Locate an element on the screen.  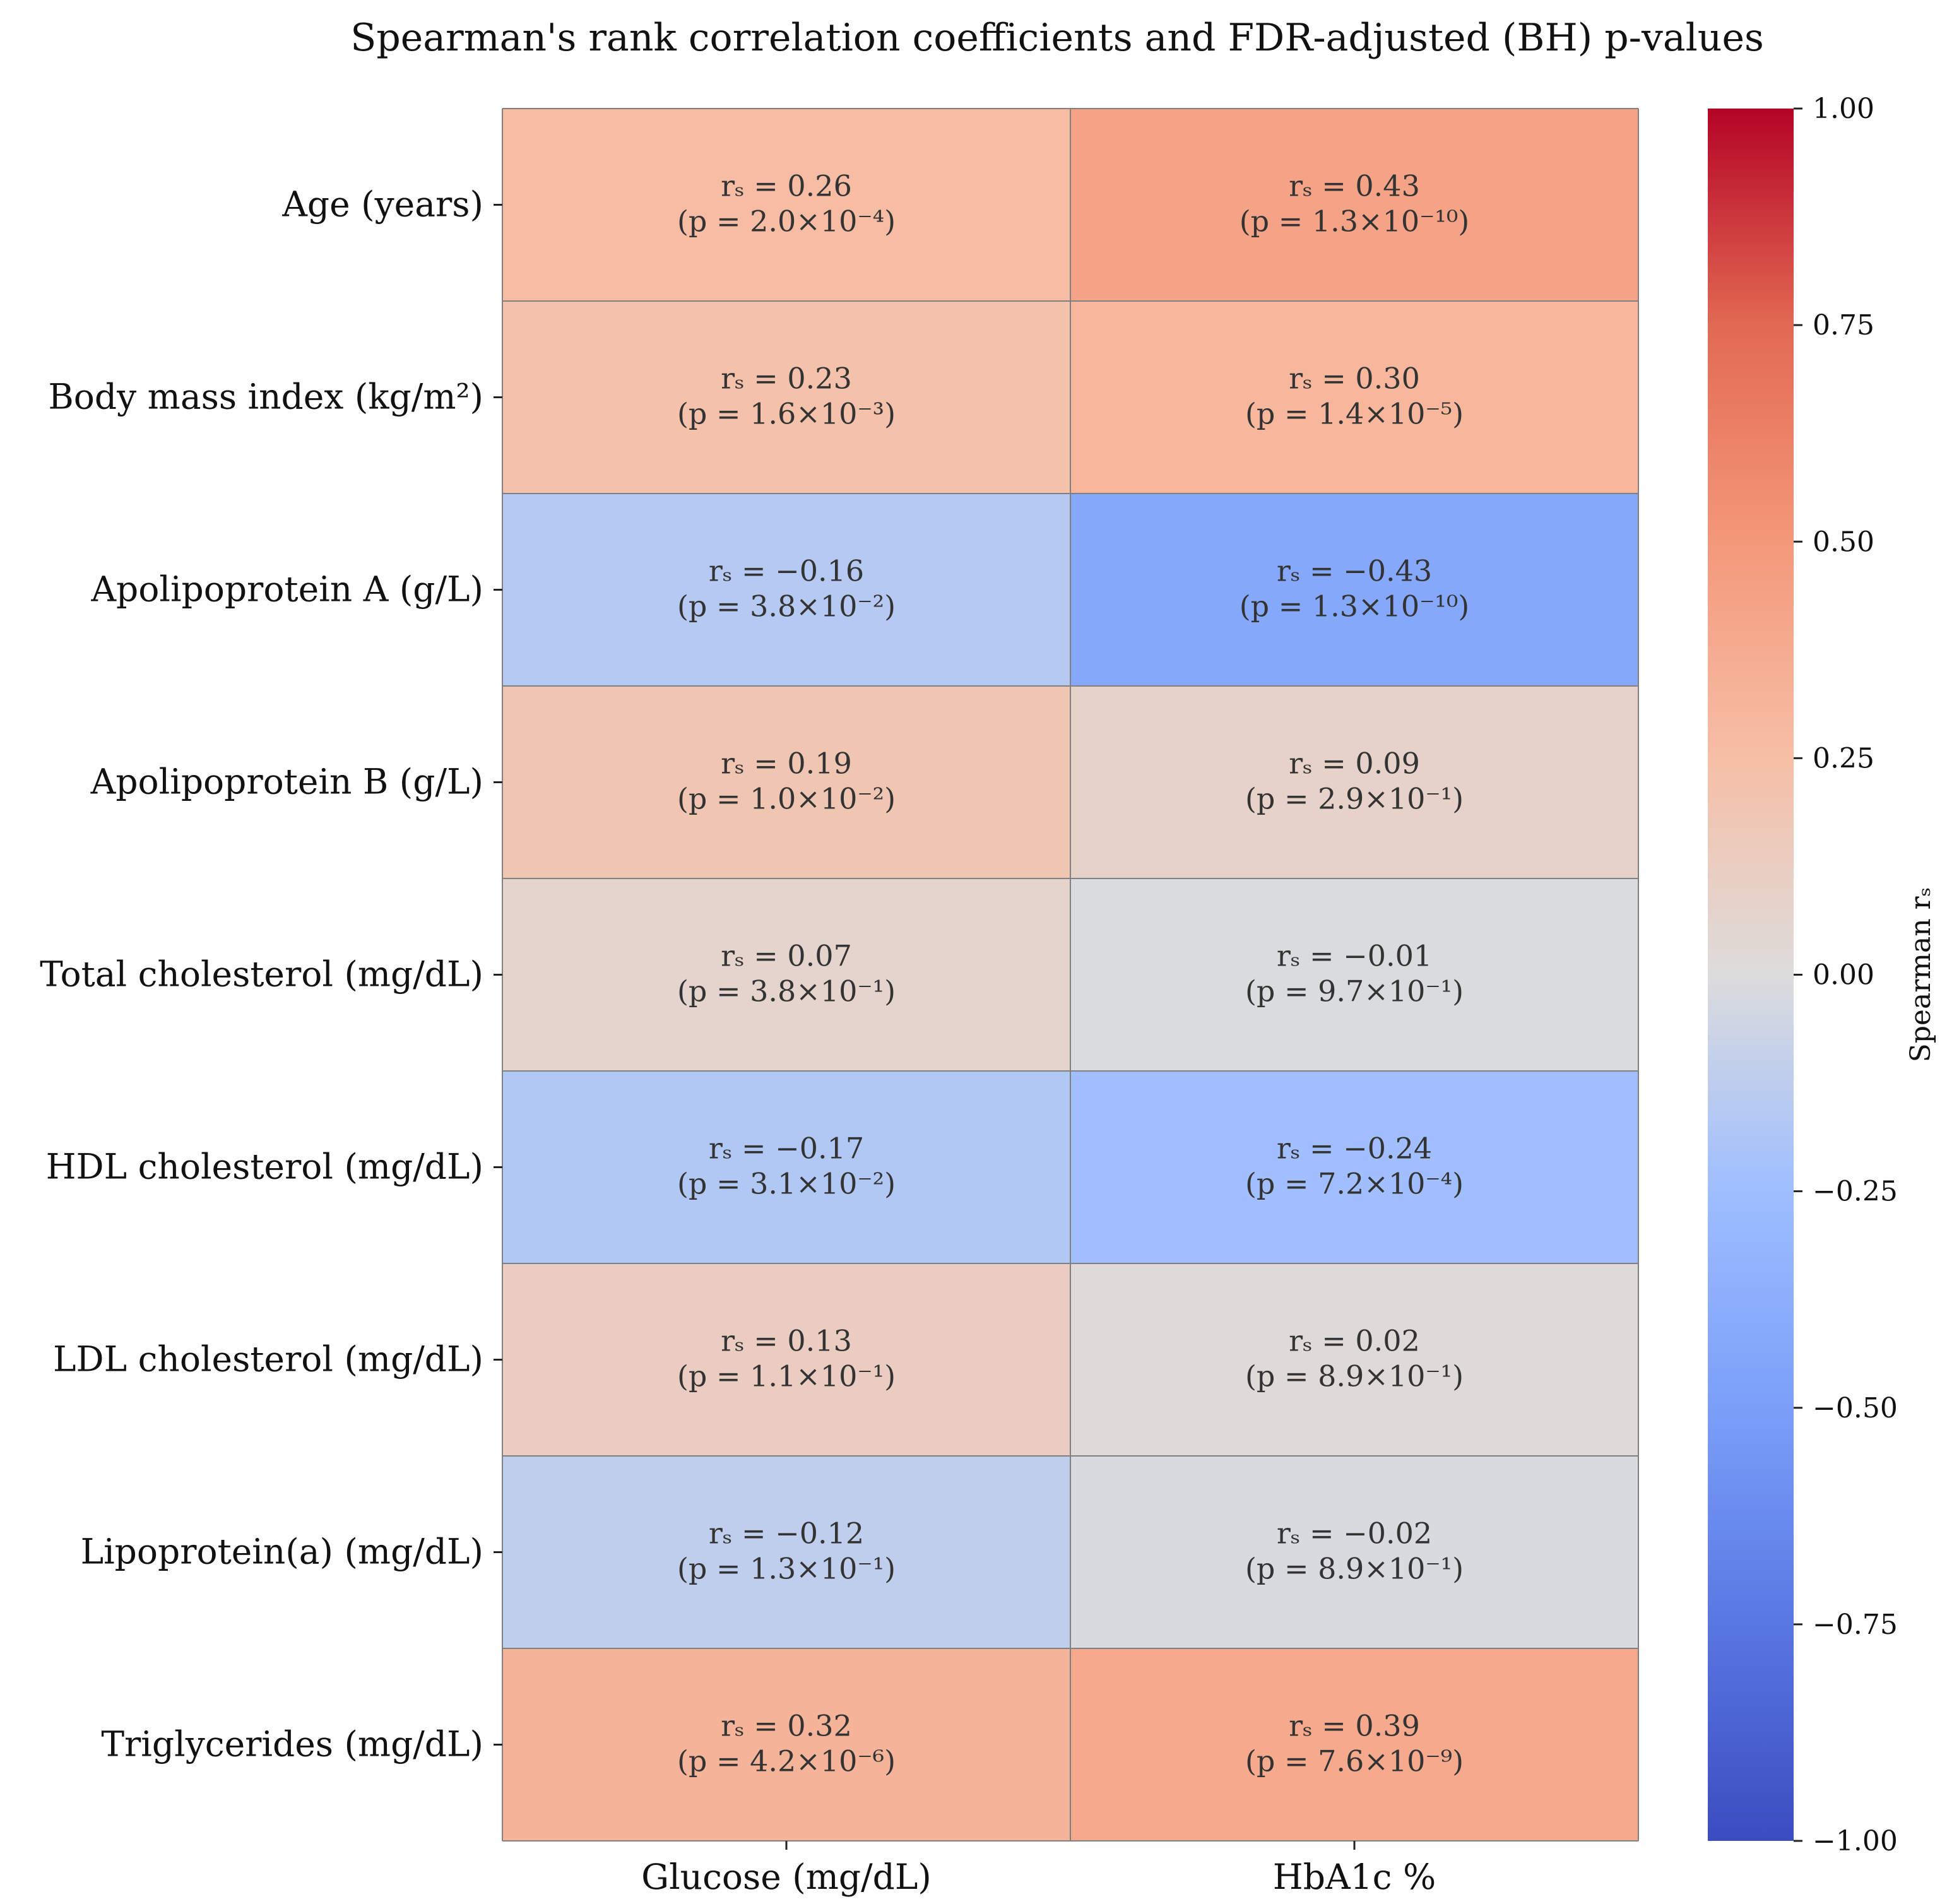
cell-coefficient-label: rₛ = −0.01 is located at coordinates (1354, 956).